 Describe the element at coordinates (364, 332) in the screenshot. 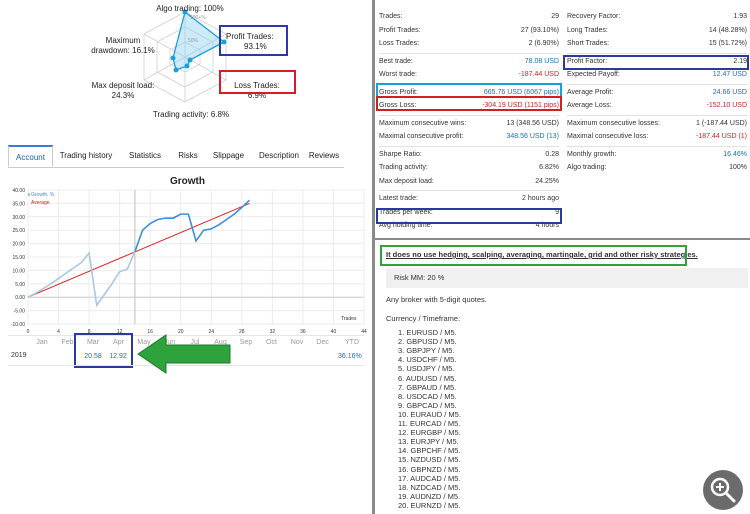

I see `x-tick-label: 44` at that location.